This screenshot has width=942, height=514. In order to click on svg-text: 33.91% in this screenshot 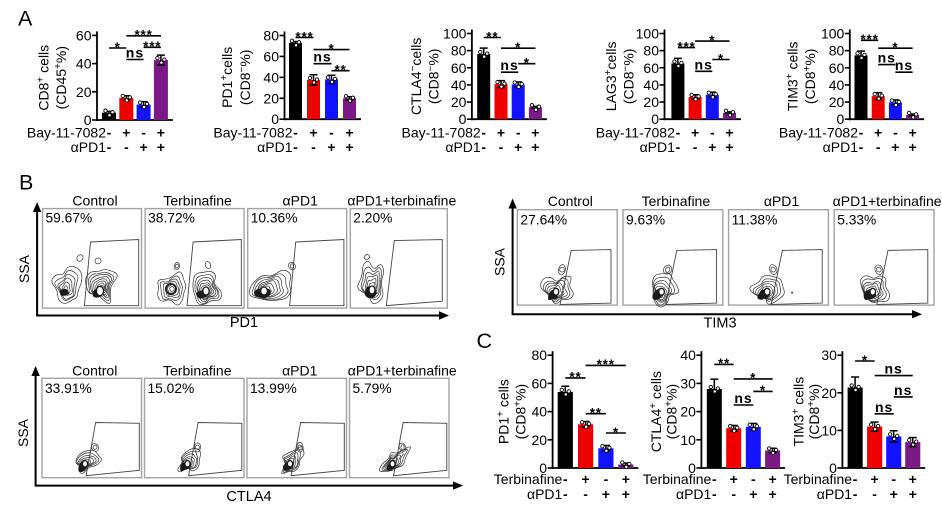, I will do `click(68, 388)`.